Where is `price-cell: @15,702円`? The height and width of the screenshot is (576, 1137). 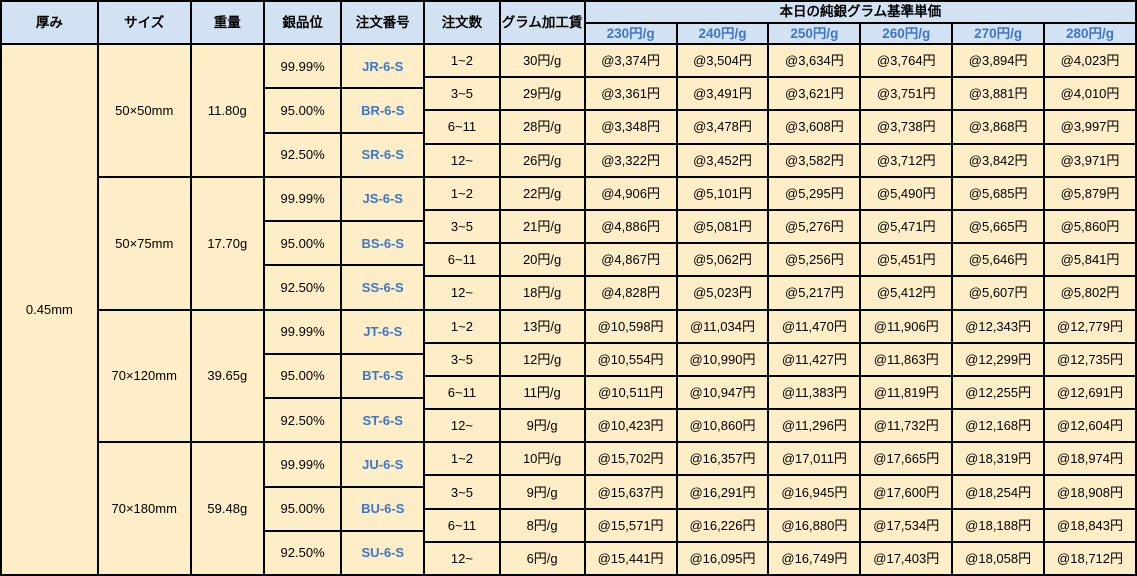
price-cell: @15,702円 is located at coordinates (630, 459).